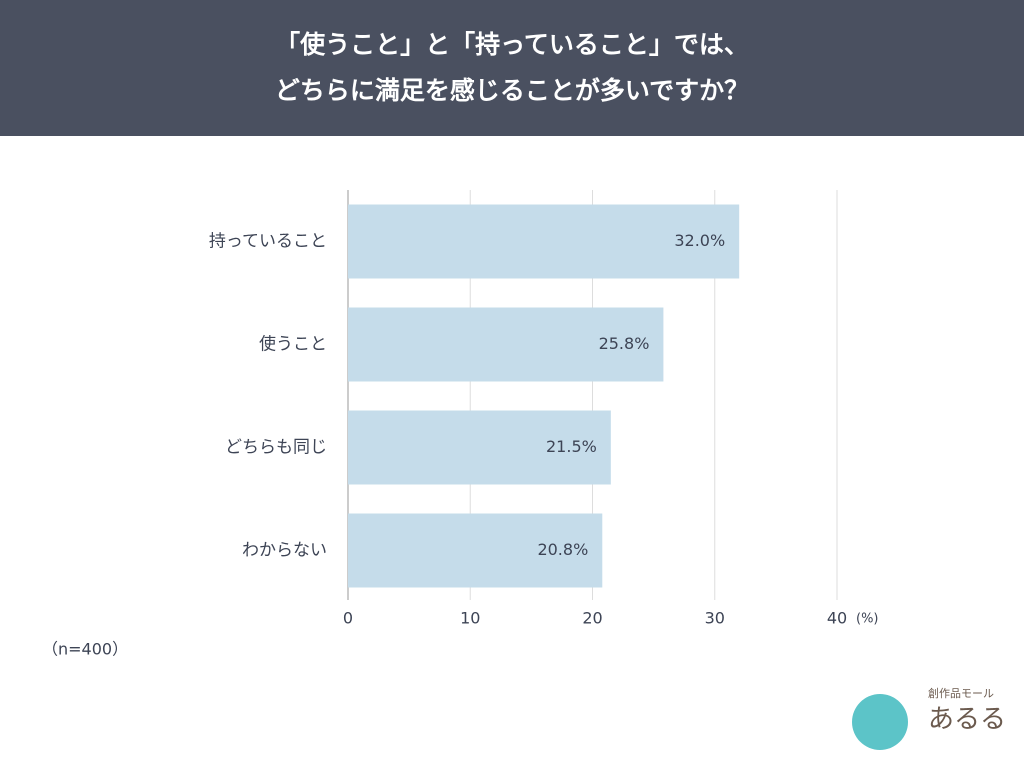 Image resolution: width=1024 pixels, height=768 pixels. What do you see at coordinates (961, 693) in the screenshot?
I see `logo-tagline: 創作品モール` at bounding box center [961, 693].